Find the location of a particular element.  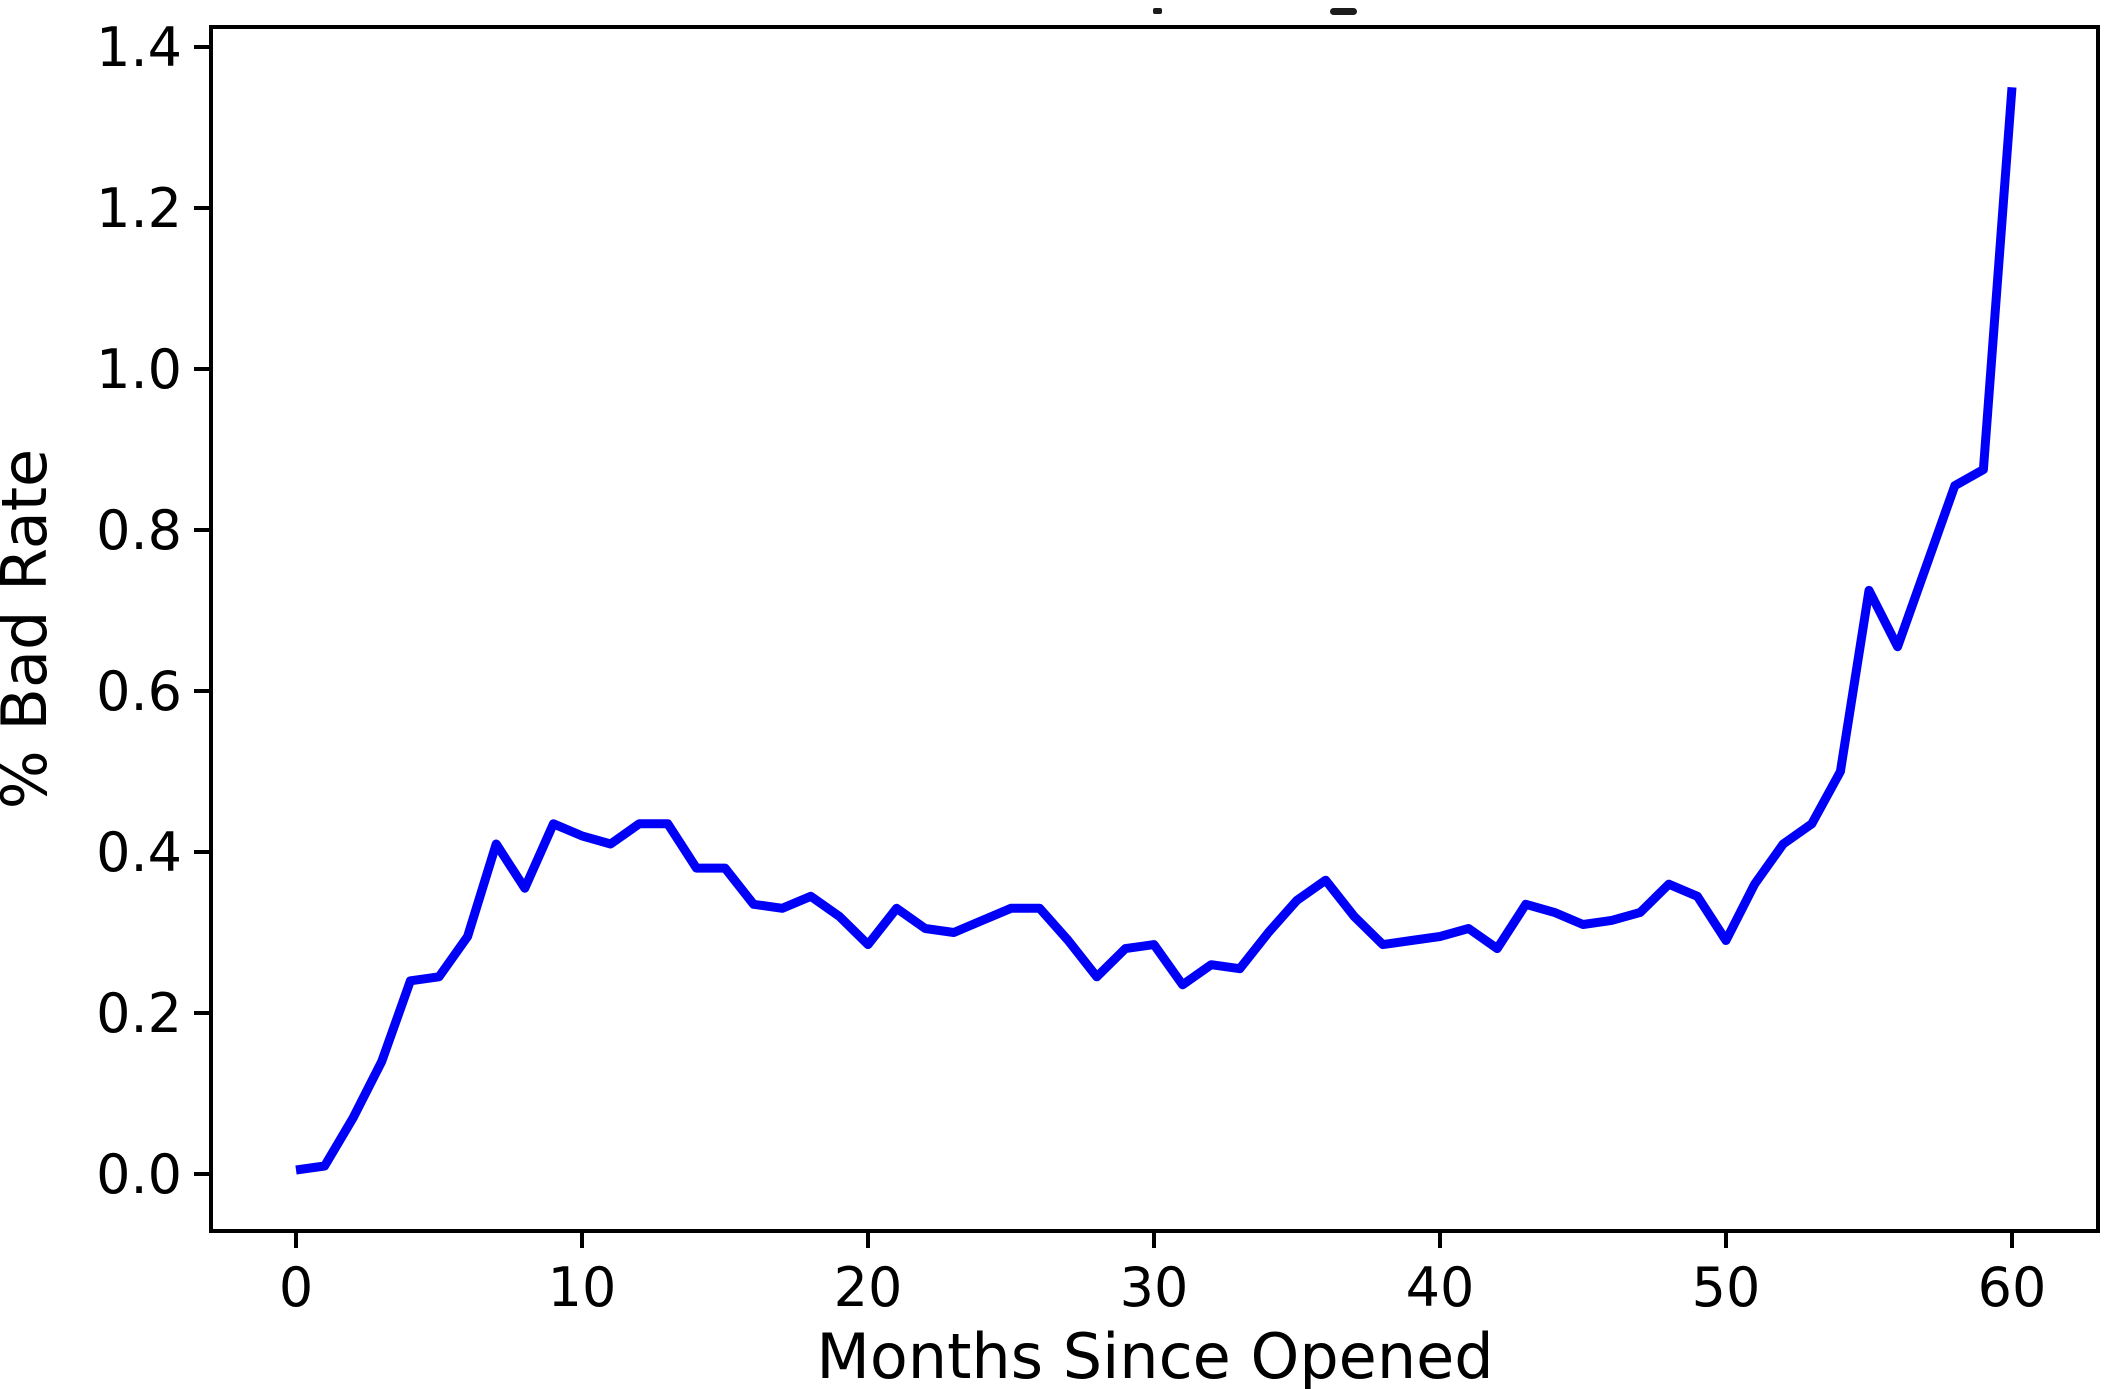

y-tick-label-1.4: 1.4 is located at coordinates (139, 47).